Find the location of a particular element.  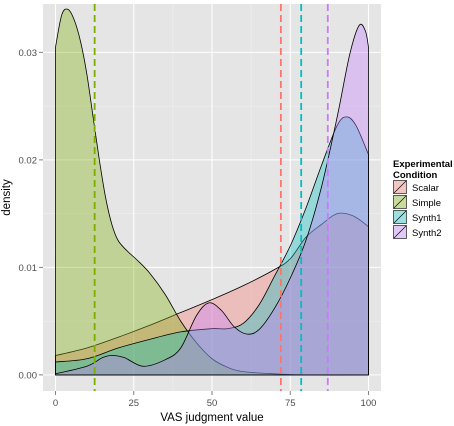

x-tick-label: 0 is located at coordinates (55, 403).